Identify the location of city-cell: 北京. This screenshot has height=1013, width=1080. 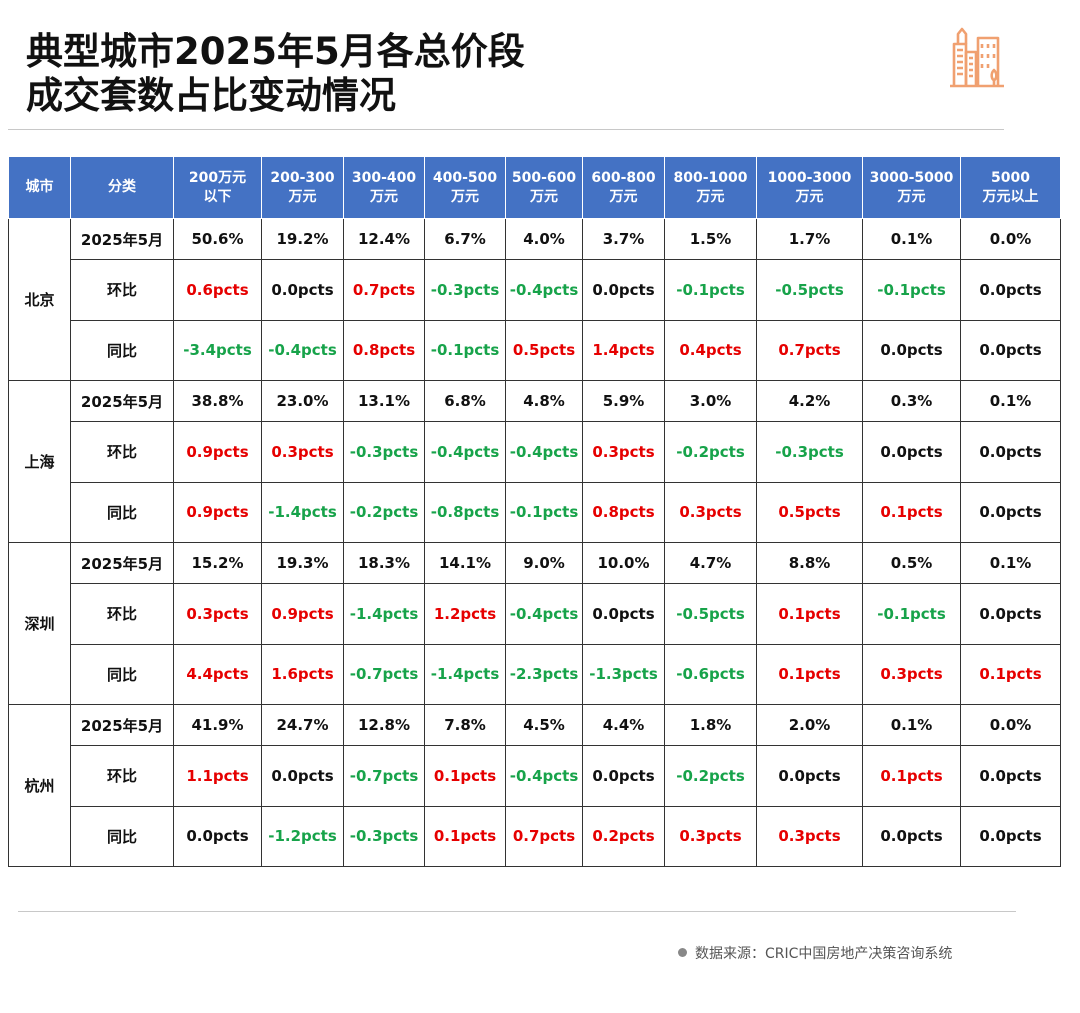
(39, 299).